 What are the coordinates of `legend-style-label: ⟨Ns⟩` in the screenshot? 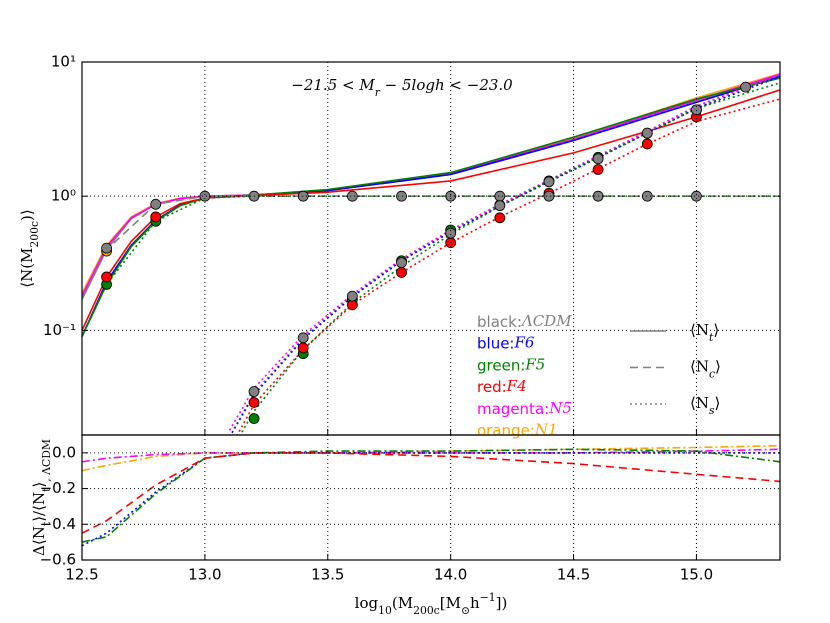 It's located at (705, 405).